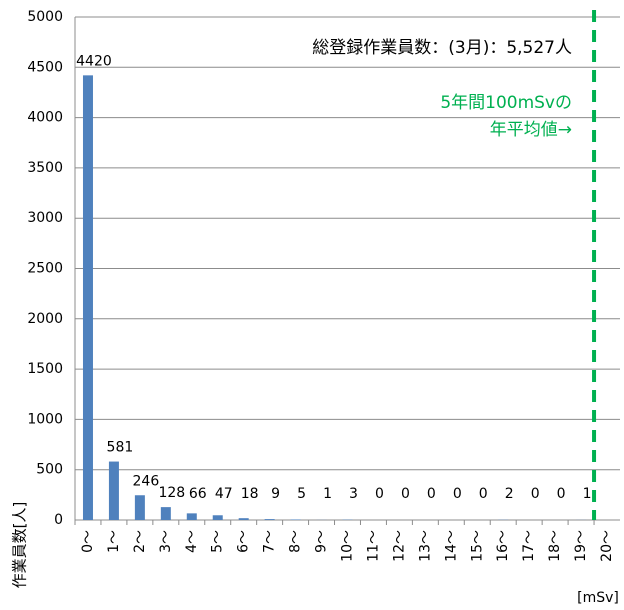  I want to click on data-label: 47, so click(224, 494).